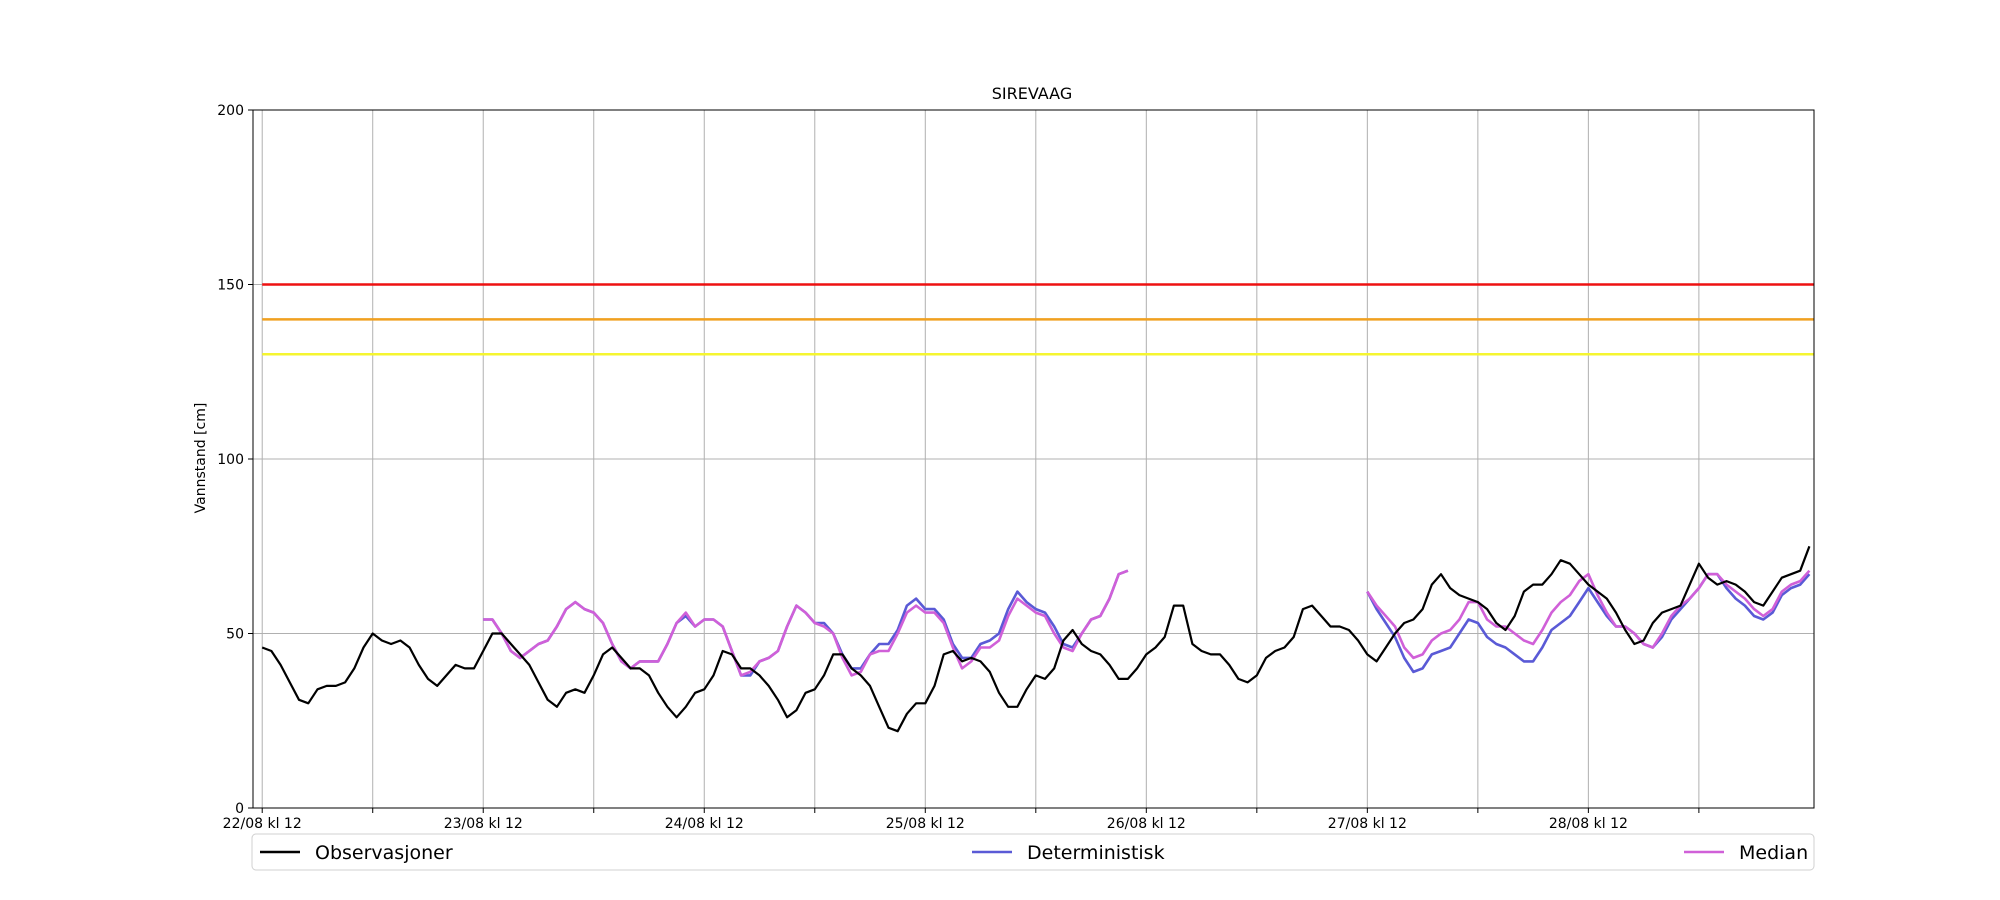  Describe the element at coordinates (1773, 853) in the screenshot. I see `legend-label-median: Median` at that location.